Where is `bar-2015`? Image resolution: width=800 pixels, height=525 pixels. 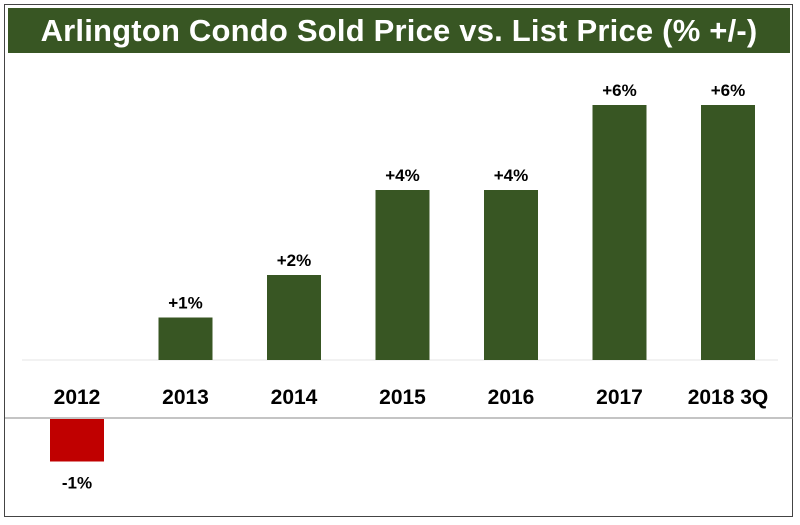 bar-2015 is located at coordinates (402, 275).